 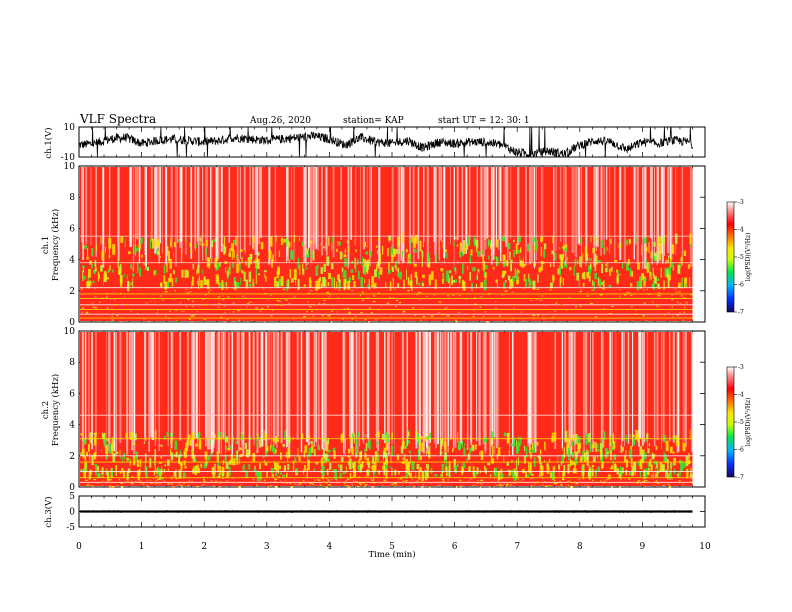 What do you see at coordinates (70, 332) in the screenshot?
I see `y-tick-label: 10` at bounding box center [70, 332].